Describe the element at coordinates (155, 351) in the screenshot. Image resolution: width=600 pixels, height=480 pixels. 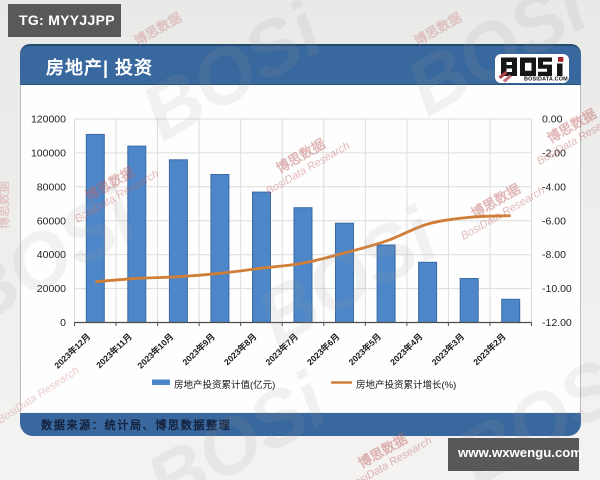
I see `svg-text: 2023年10月` at that location.